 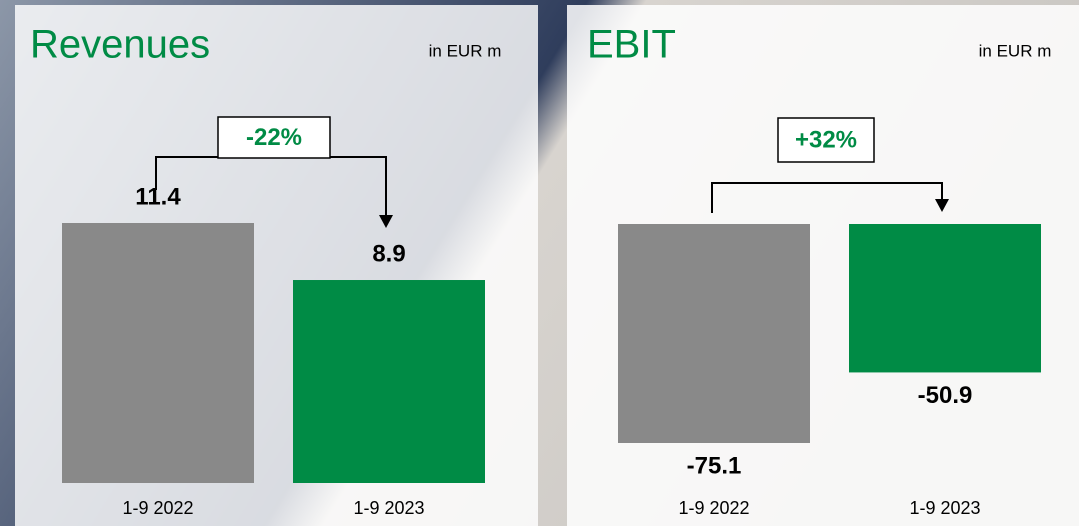 What do you see at coordinates (827, 197) in the screenshot?
I see `change-bracket` at bounding box center [827, 197].